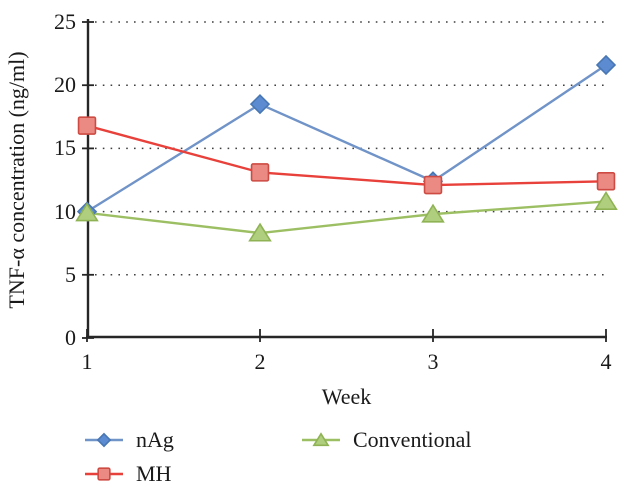 This screenshot has height=497, width=628. What do you see at coordinates (70, 337) in the screenshot?
I see `y-tick-label: 0` at bounding box center [70, 337].